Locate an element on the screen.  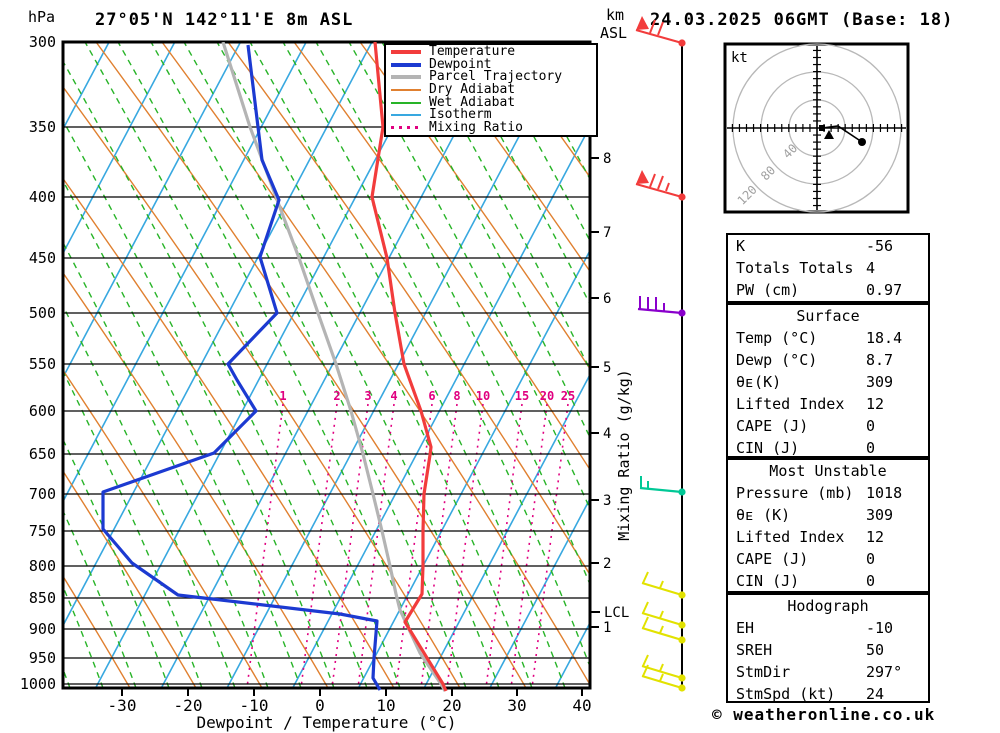
table-row: EH -10 is located at coordinates (828, 628).